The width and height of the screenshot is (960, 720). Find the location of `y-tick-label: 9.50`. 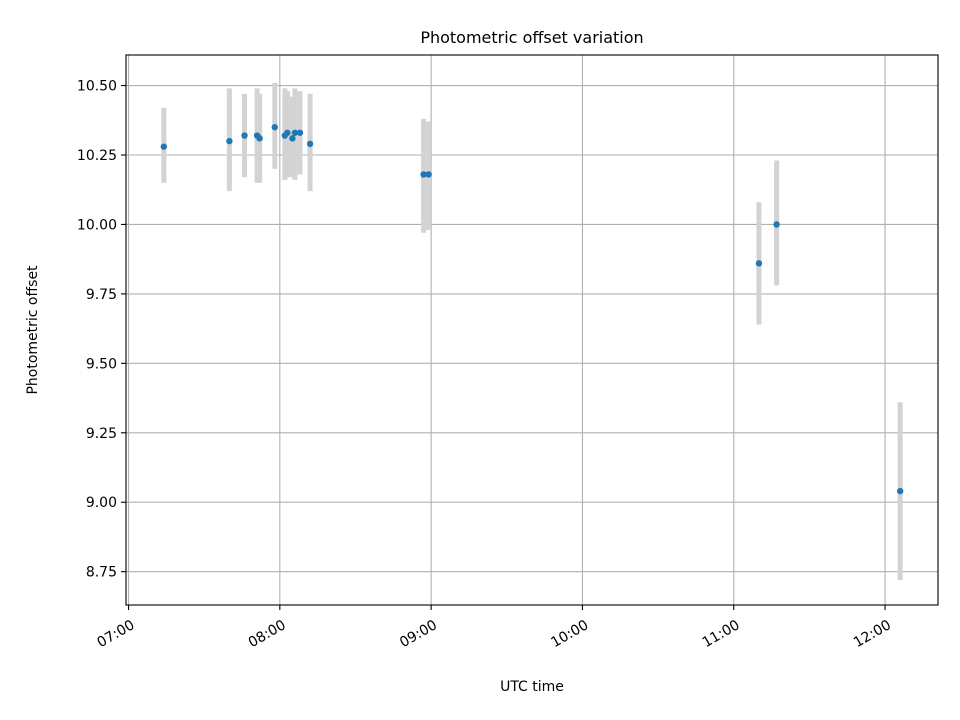

y-tick-label: 9.50 is located at coordinates (101, 364).